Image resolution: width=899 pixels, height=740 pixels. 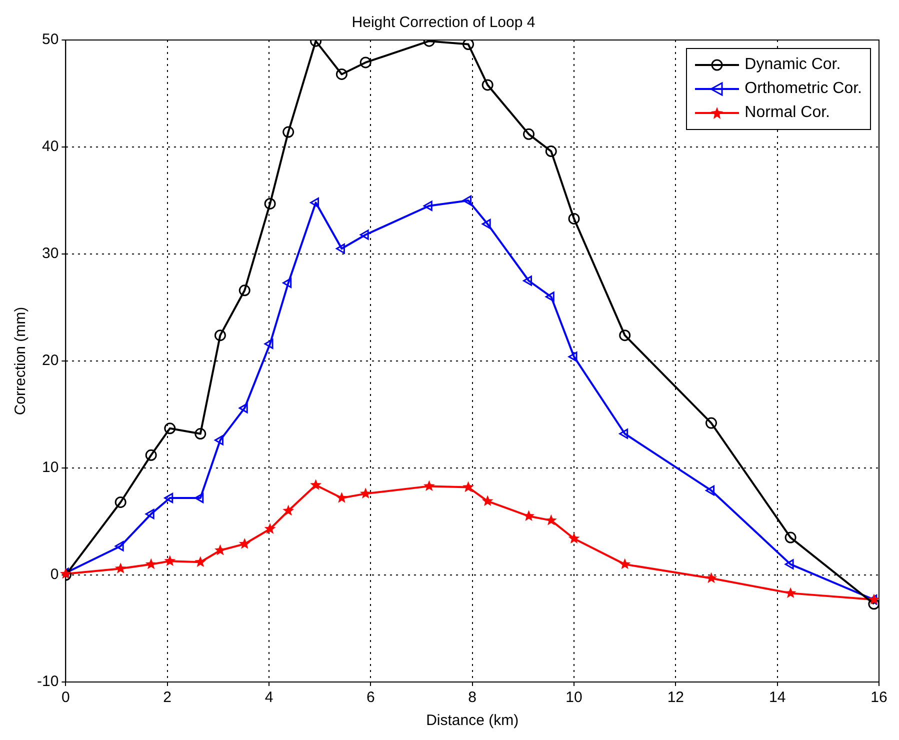 What do you see at coordinates (879, 697) in the screenshot?
I see `x-tick-label: 16` at bounding box center [879, 697].